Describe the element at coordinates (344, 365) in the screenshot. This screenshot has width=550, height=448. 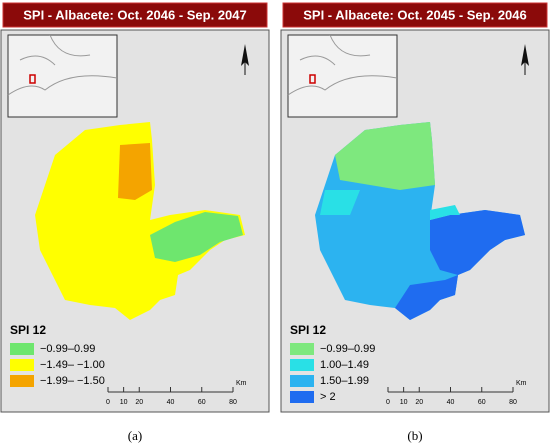
I see `legend-label: 1.00–1.49` at that location.